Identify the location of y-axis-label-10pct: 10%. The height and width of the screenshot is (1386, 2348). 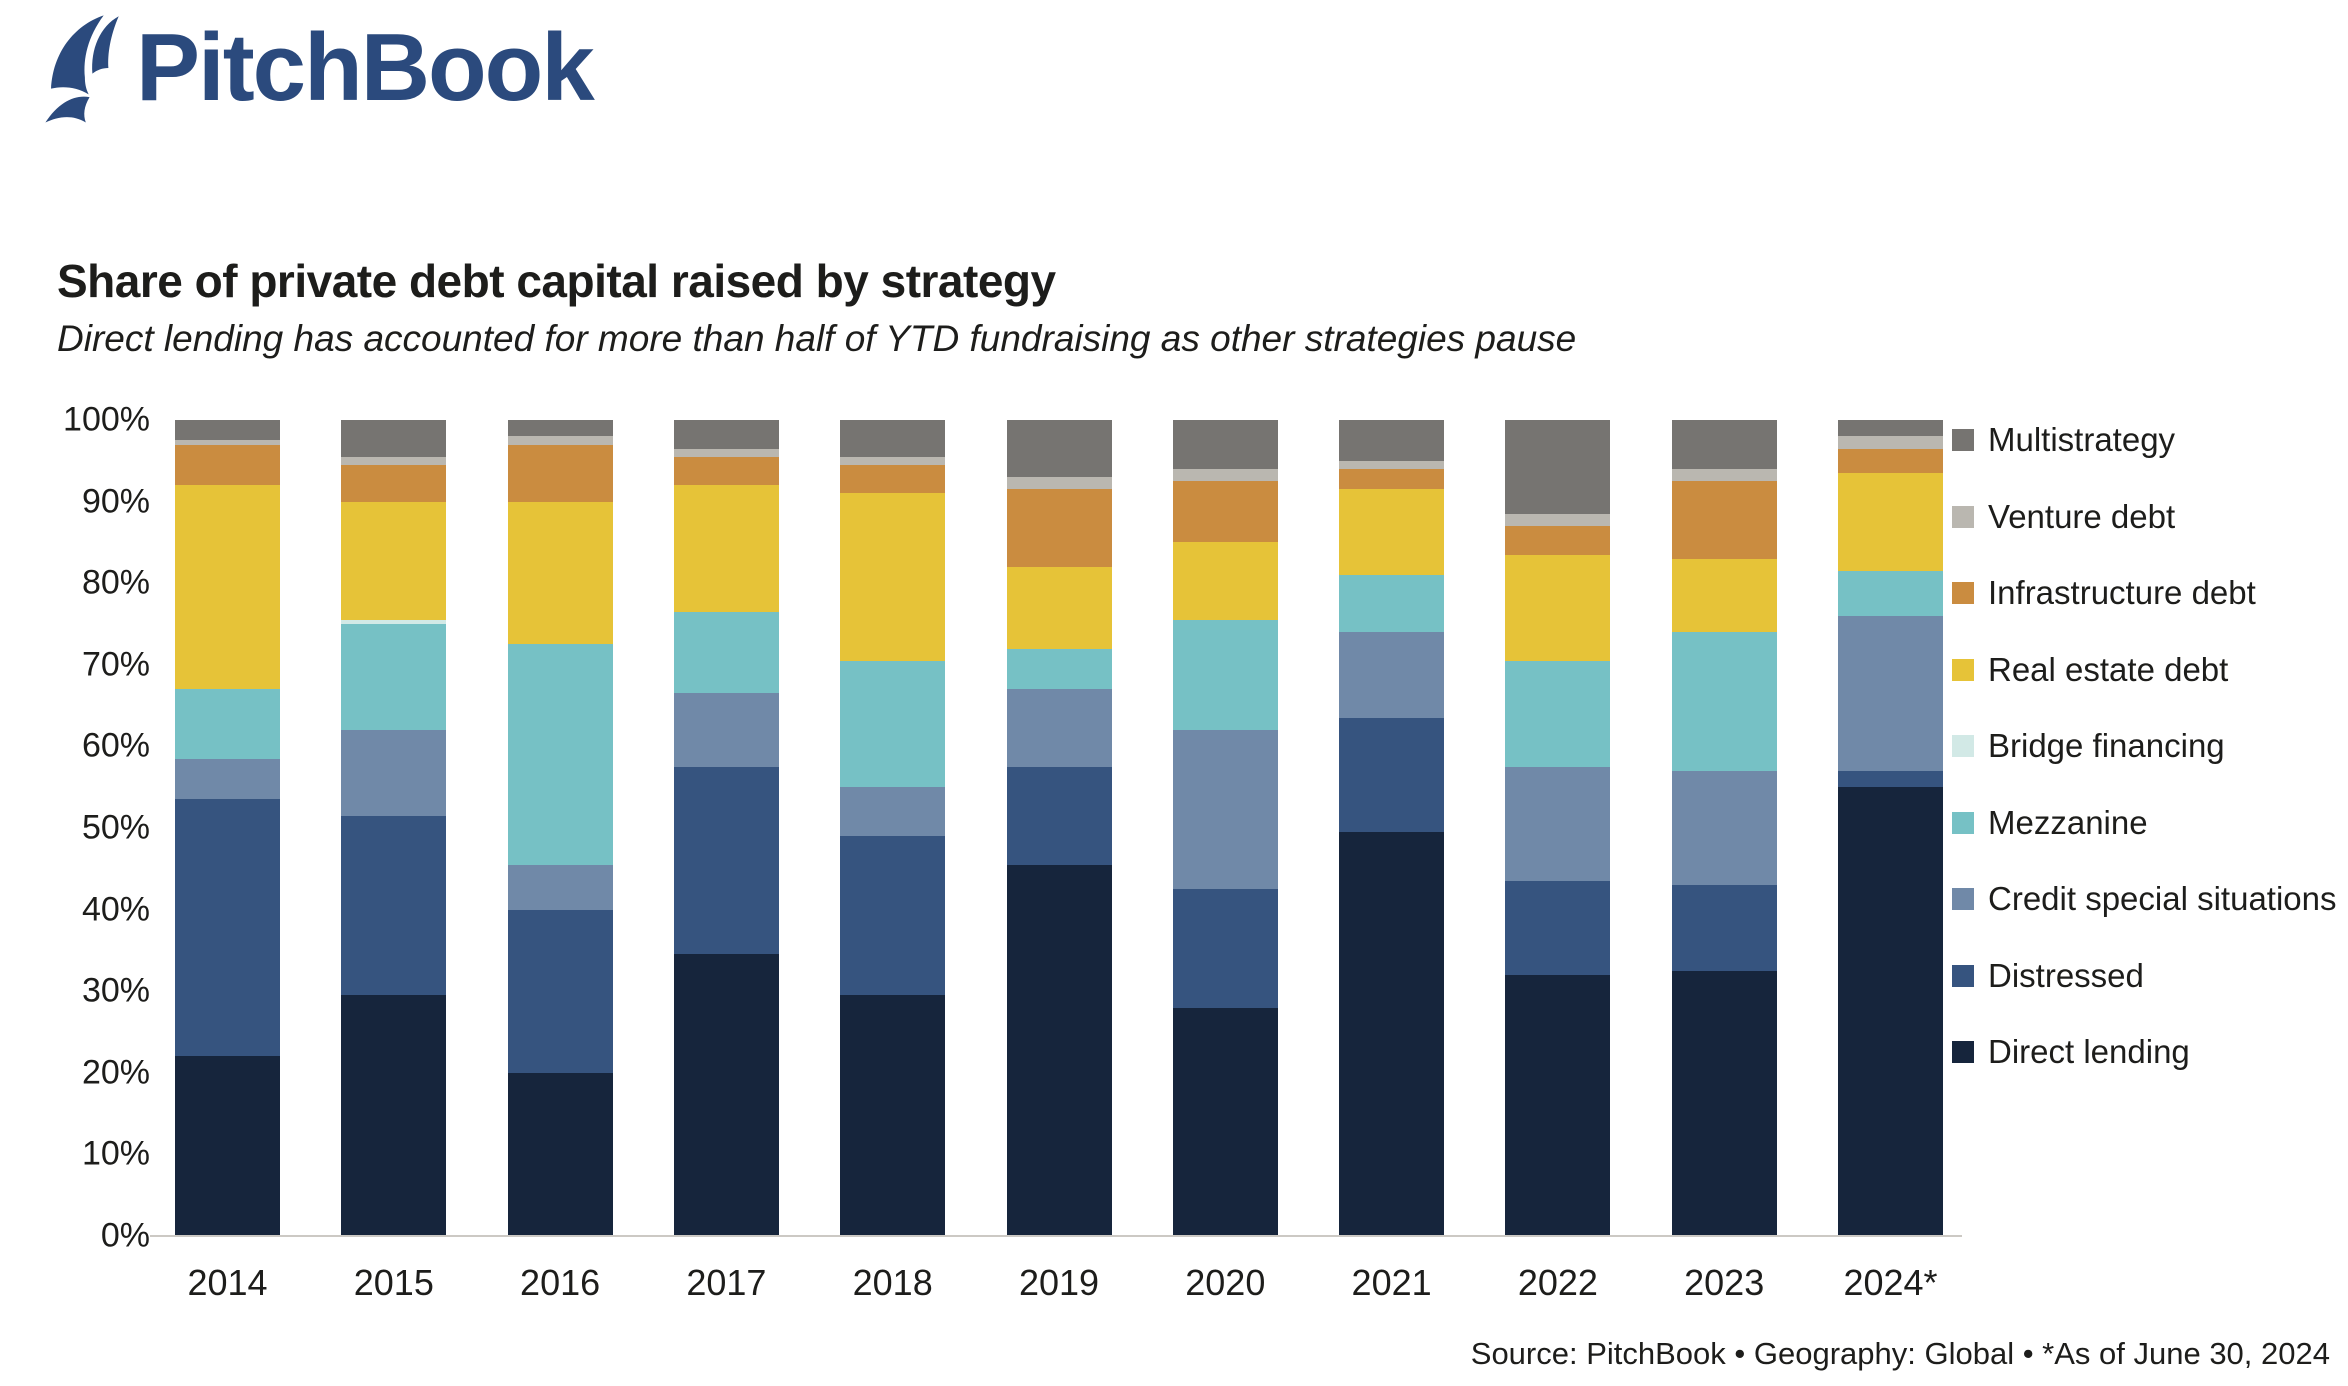
(115, 1153).